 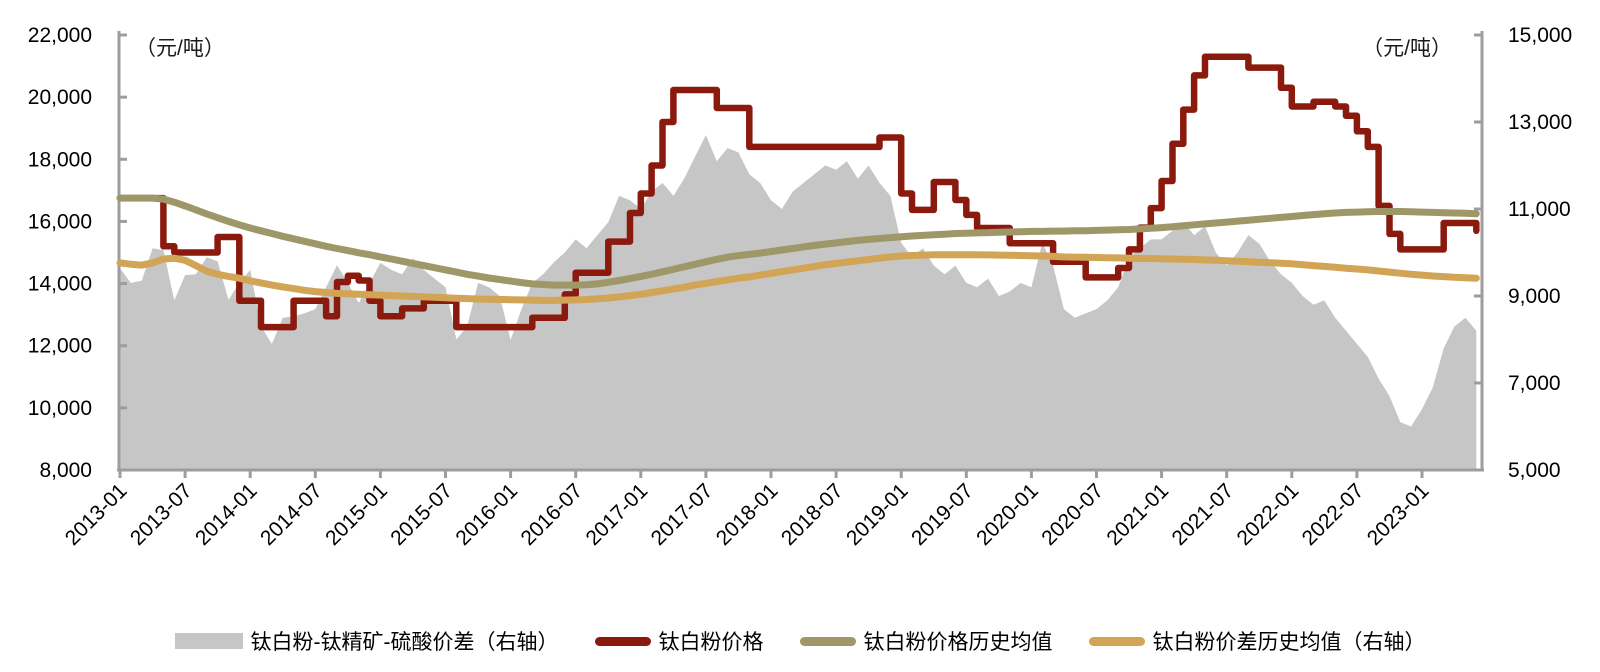 I want to click on x-axis-tick-label: 2017-01, so click(x=617, y=514).